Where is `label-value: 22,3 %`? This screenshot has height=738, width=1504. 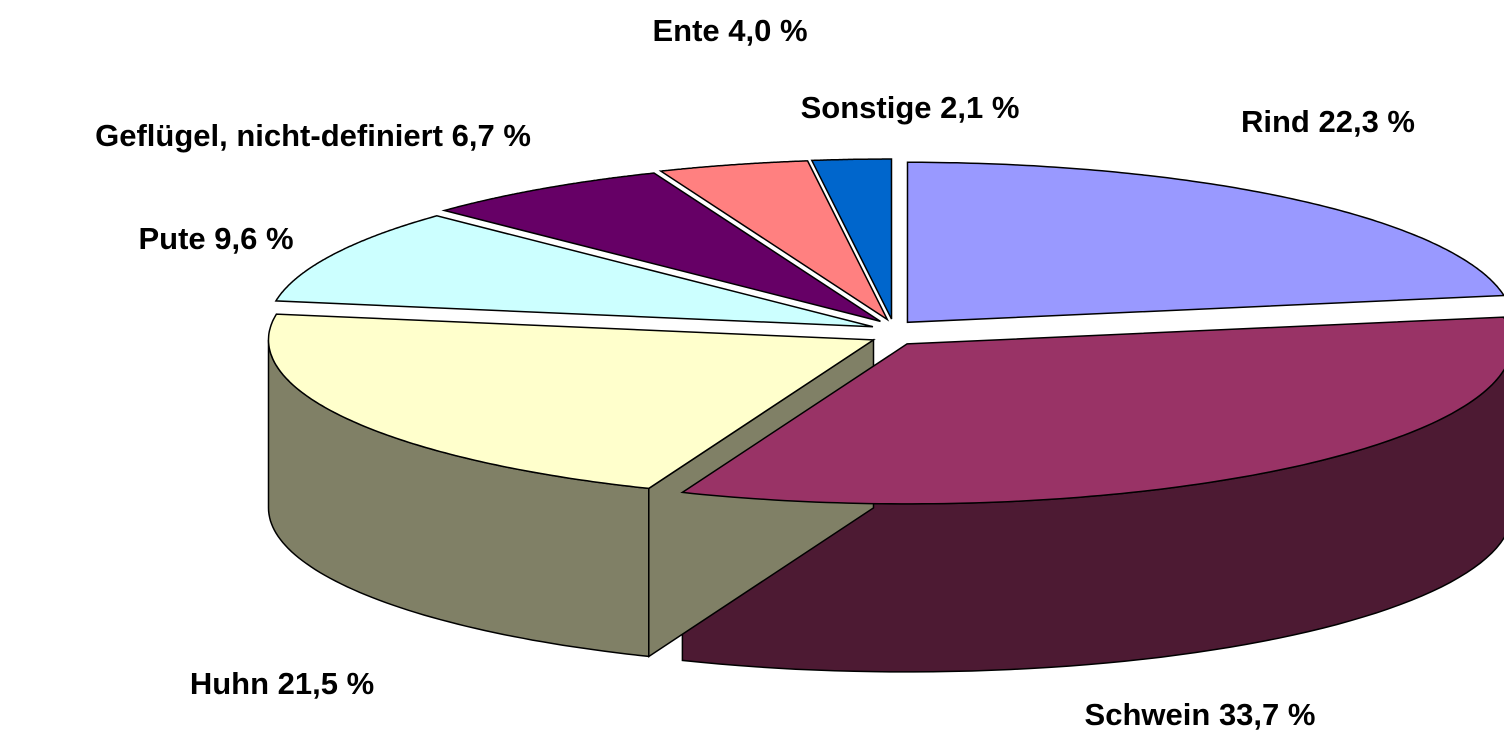 label-value: 22,3 % is located at coordinates (1366, 121).